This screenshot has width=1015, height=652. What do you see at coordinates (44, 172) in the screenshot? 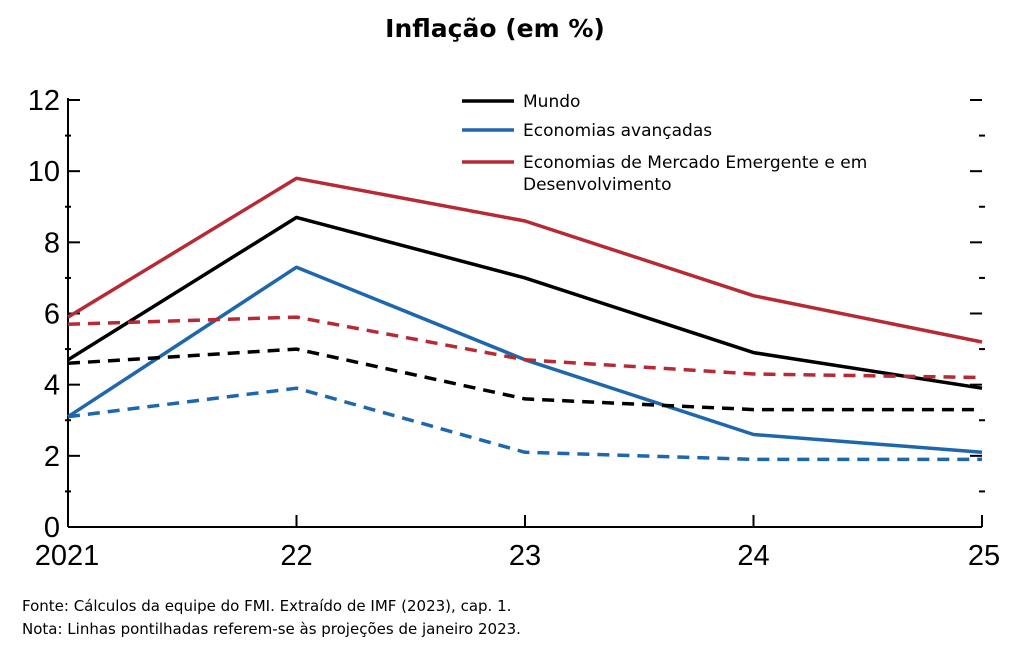
I see `y-tick-label: 10` at bounding box center [44, 172].